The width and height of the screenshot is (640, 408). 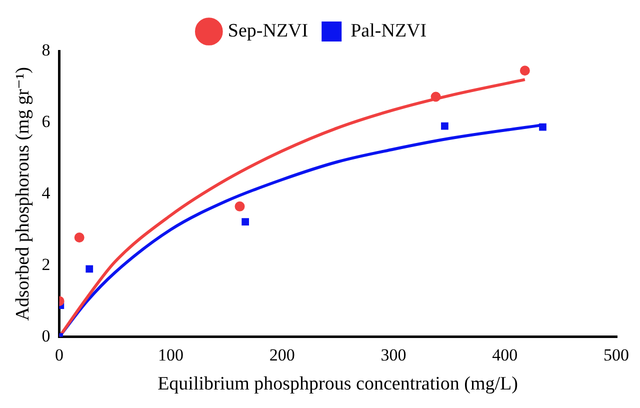 What do you see at coordinates (393, 354) in the screenshot?
I see `x-tick-label: 300` at bounding box center [393, 354].